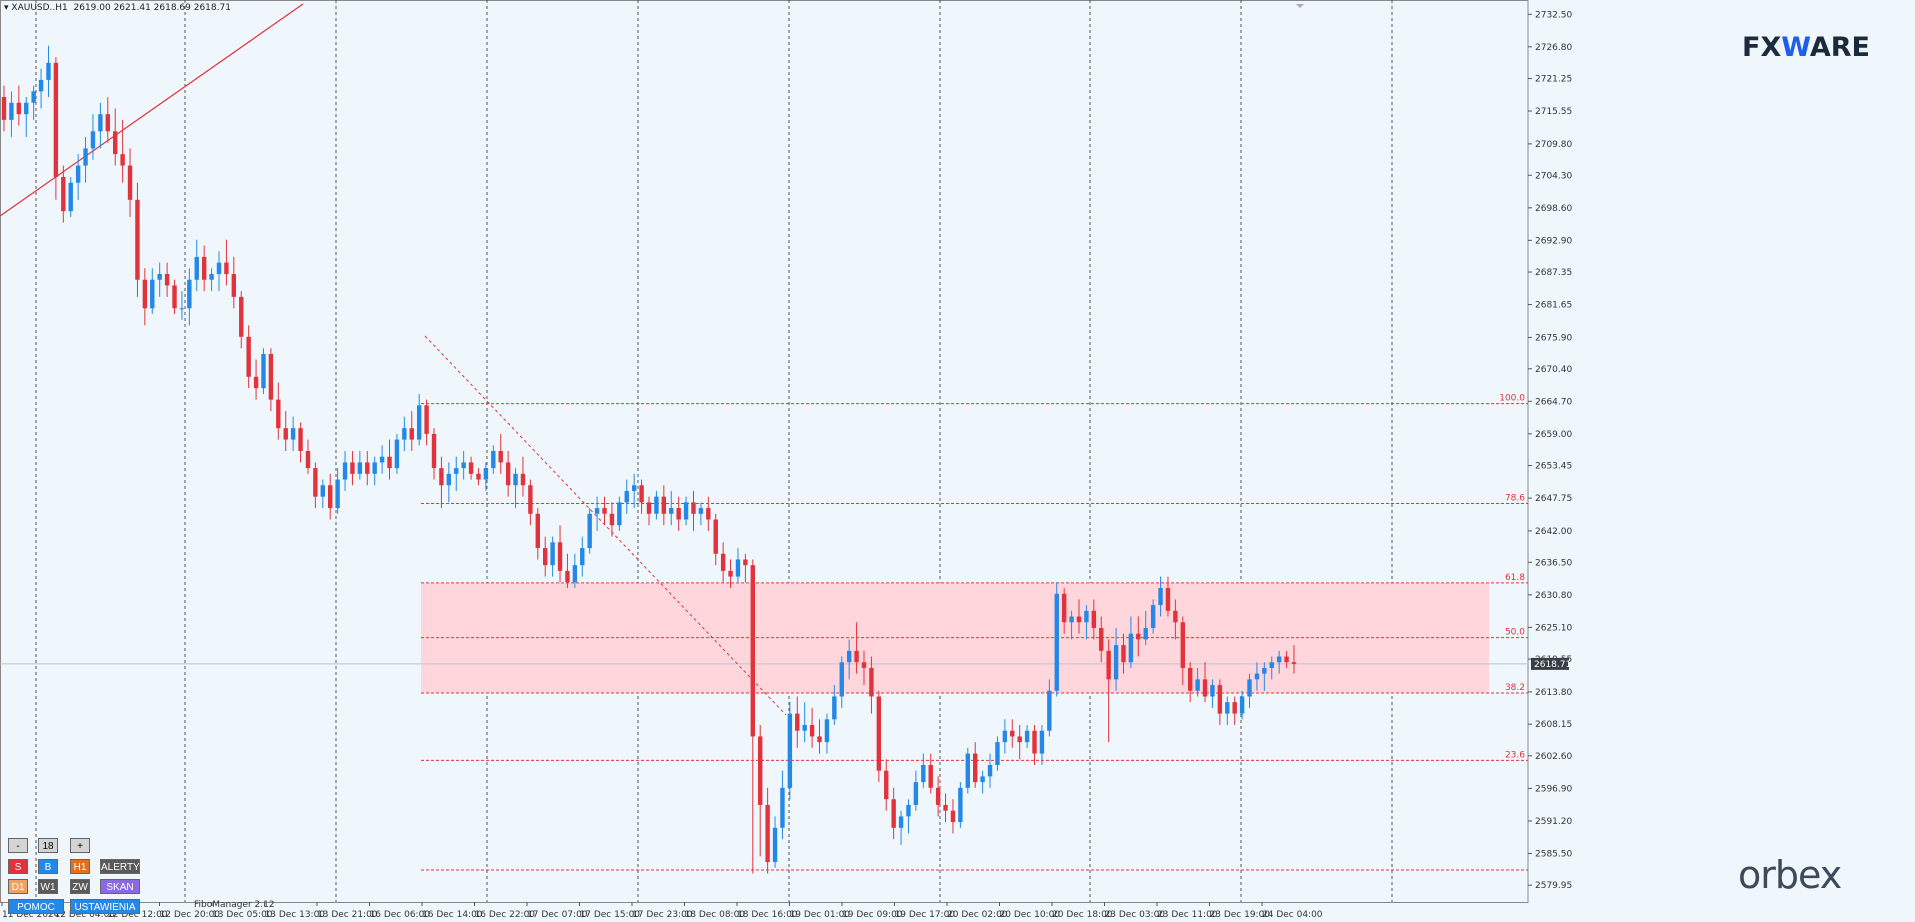 The height and width of the screenshot is (922, 1915). Describe the element at coordinates (1515, 755) in the screenshot. I see `fib-level-label: 23.6` at that location.